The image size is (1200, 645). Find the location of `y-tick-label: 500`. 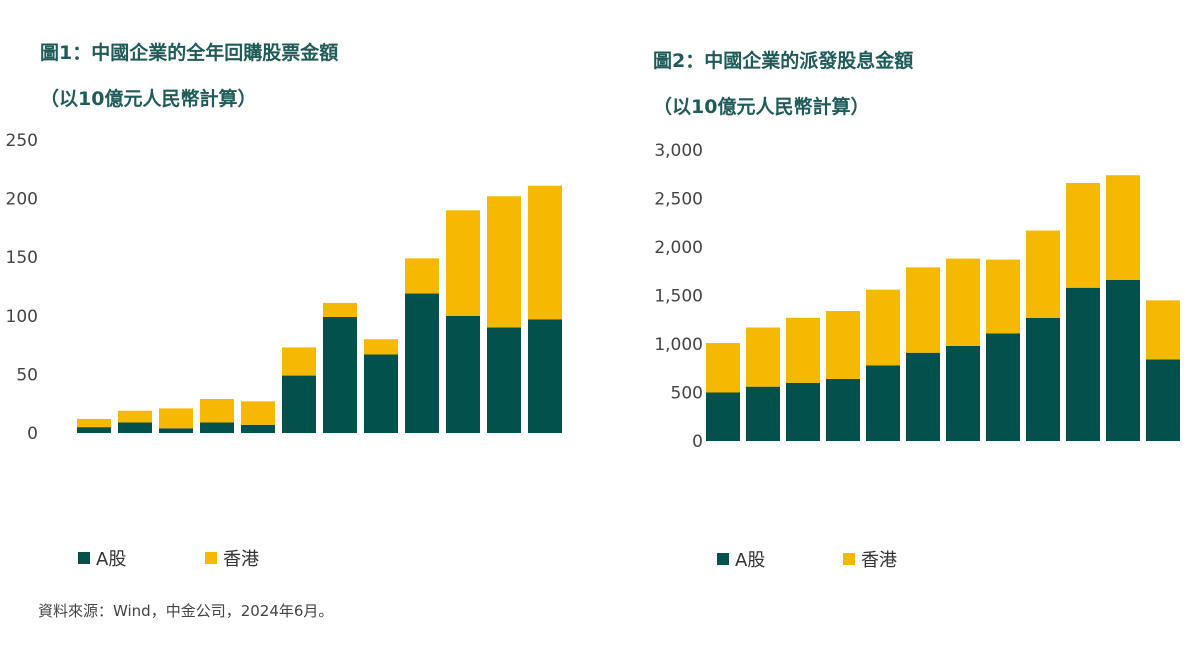

y-tick-label: 500 is located at coordinates (687, 394).